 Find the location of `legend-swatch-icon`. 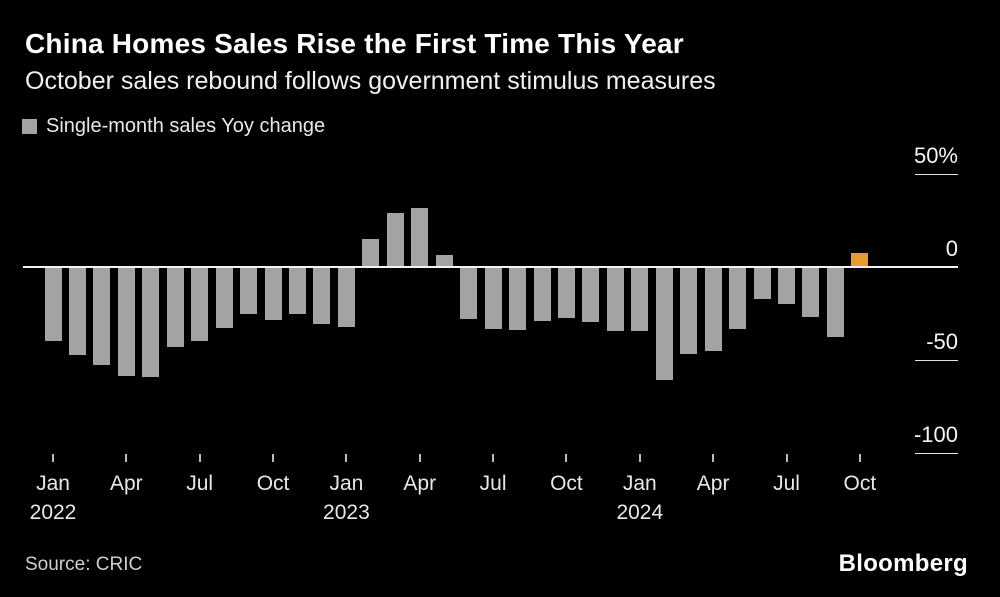

legend-swatch-icon is located at coordinates (29, 126).